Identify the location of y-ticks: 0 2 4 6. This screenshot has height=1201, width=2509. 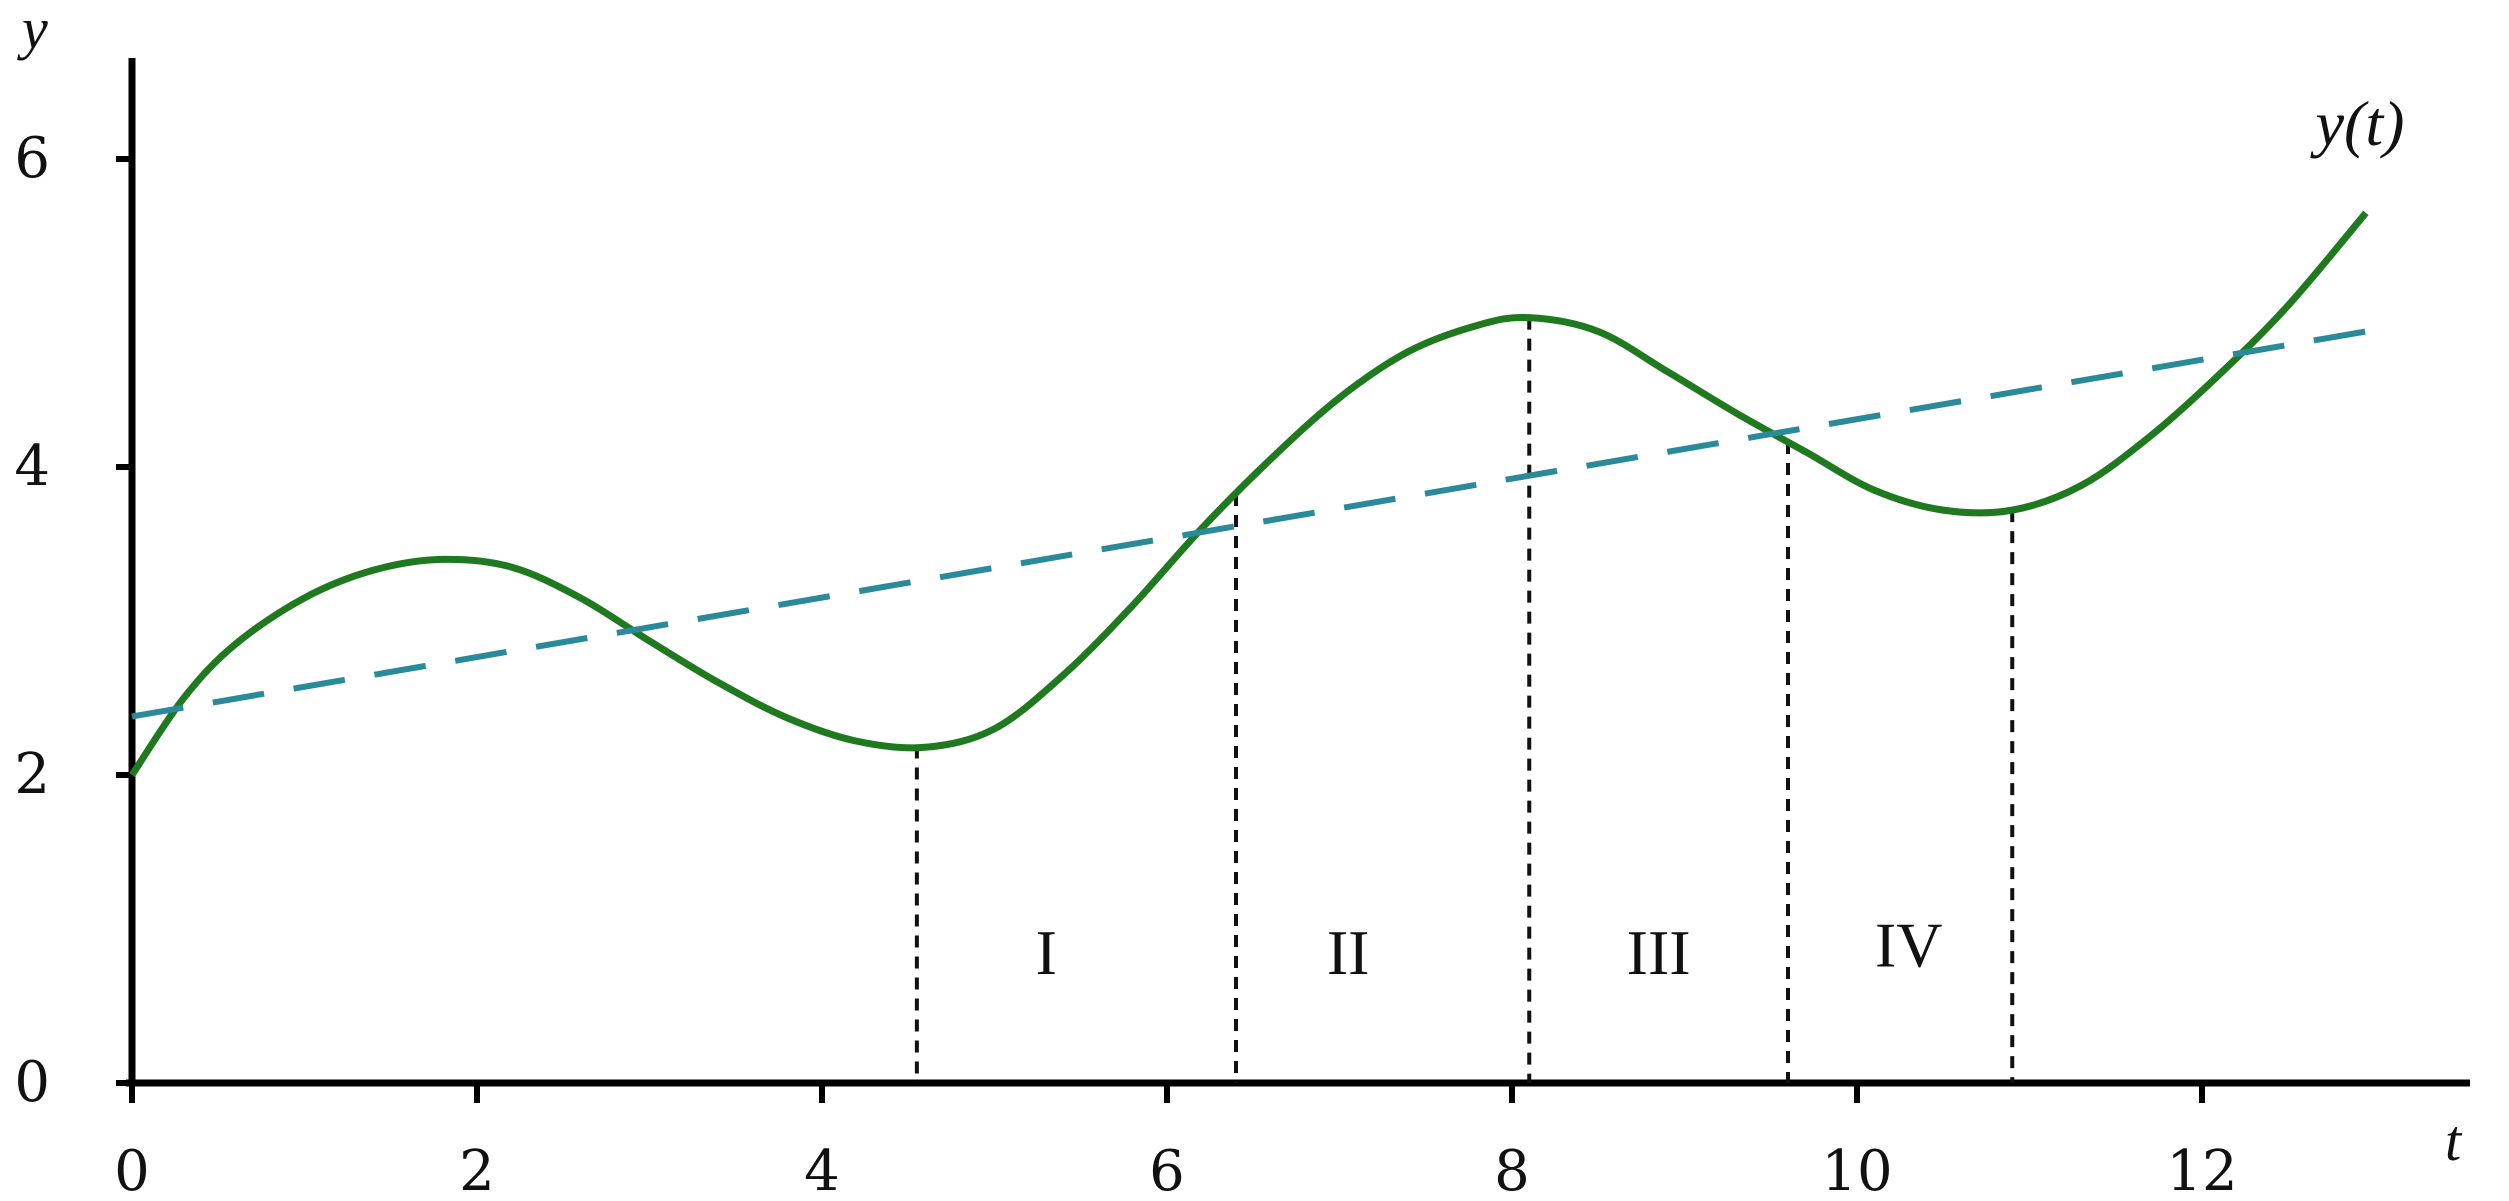
(73, 620).